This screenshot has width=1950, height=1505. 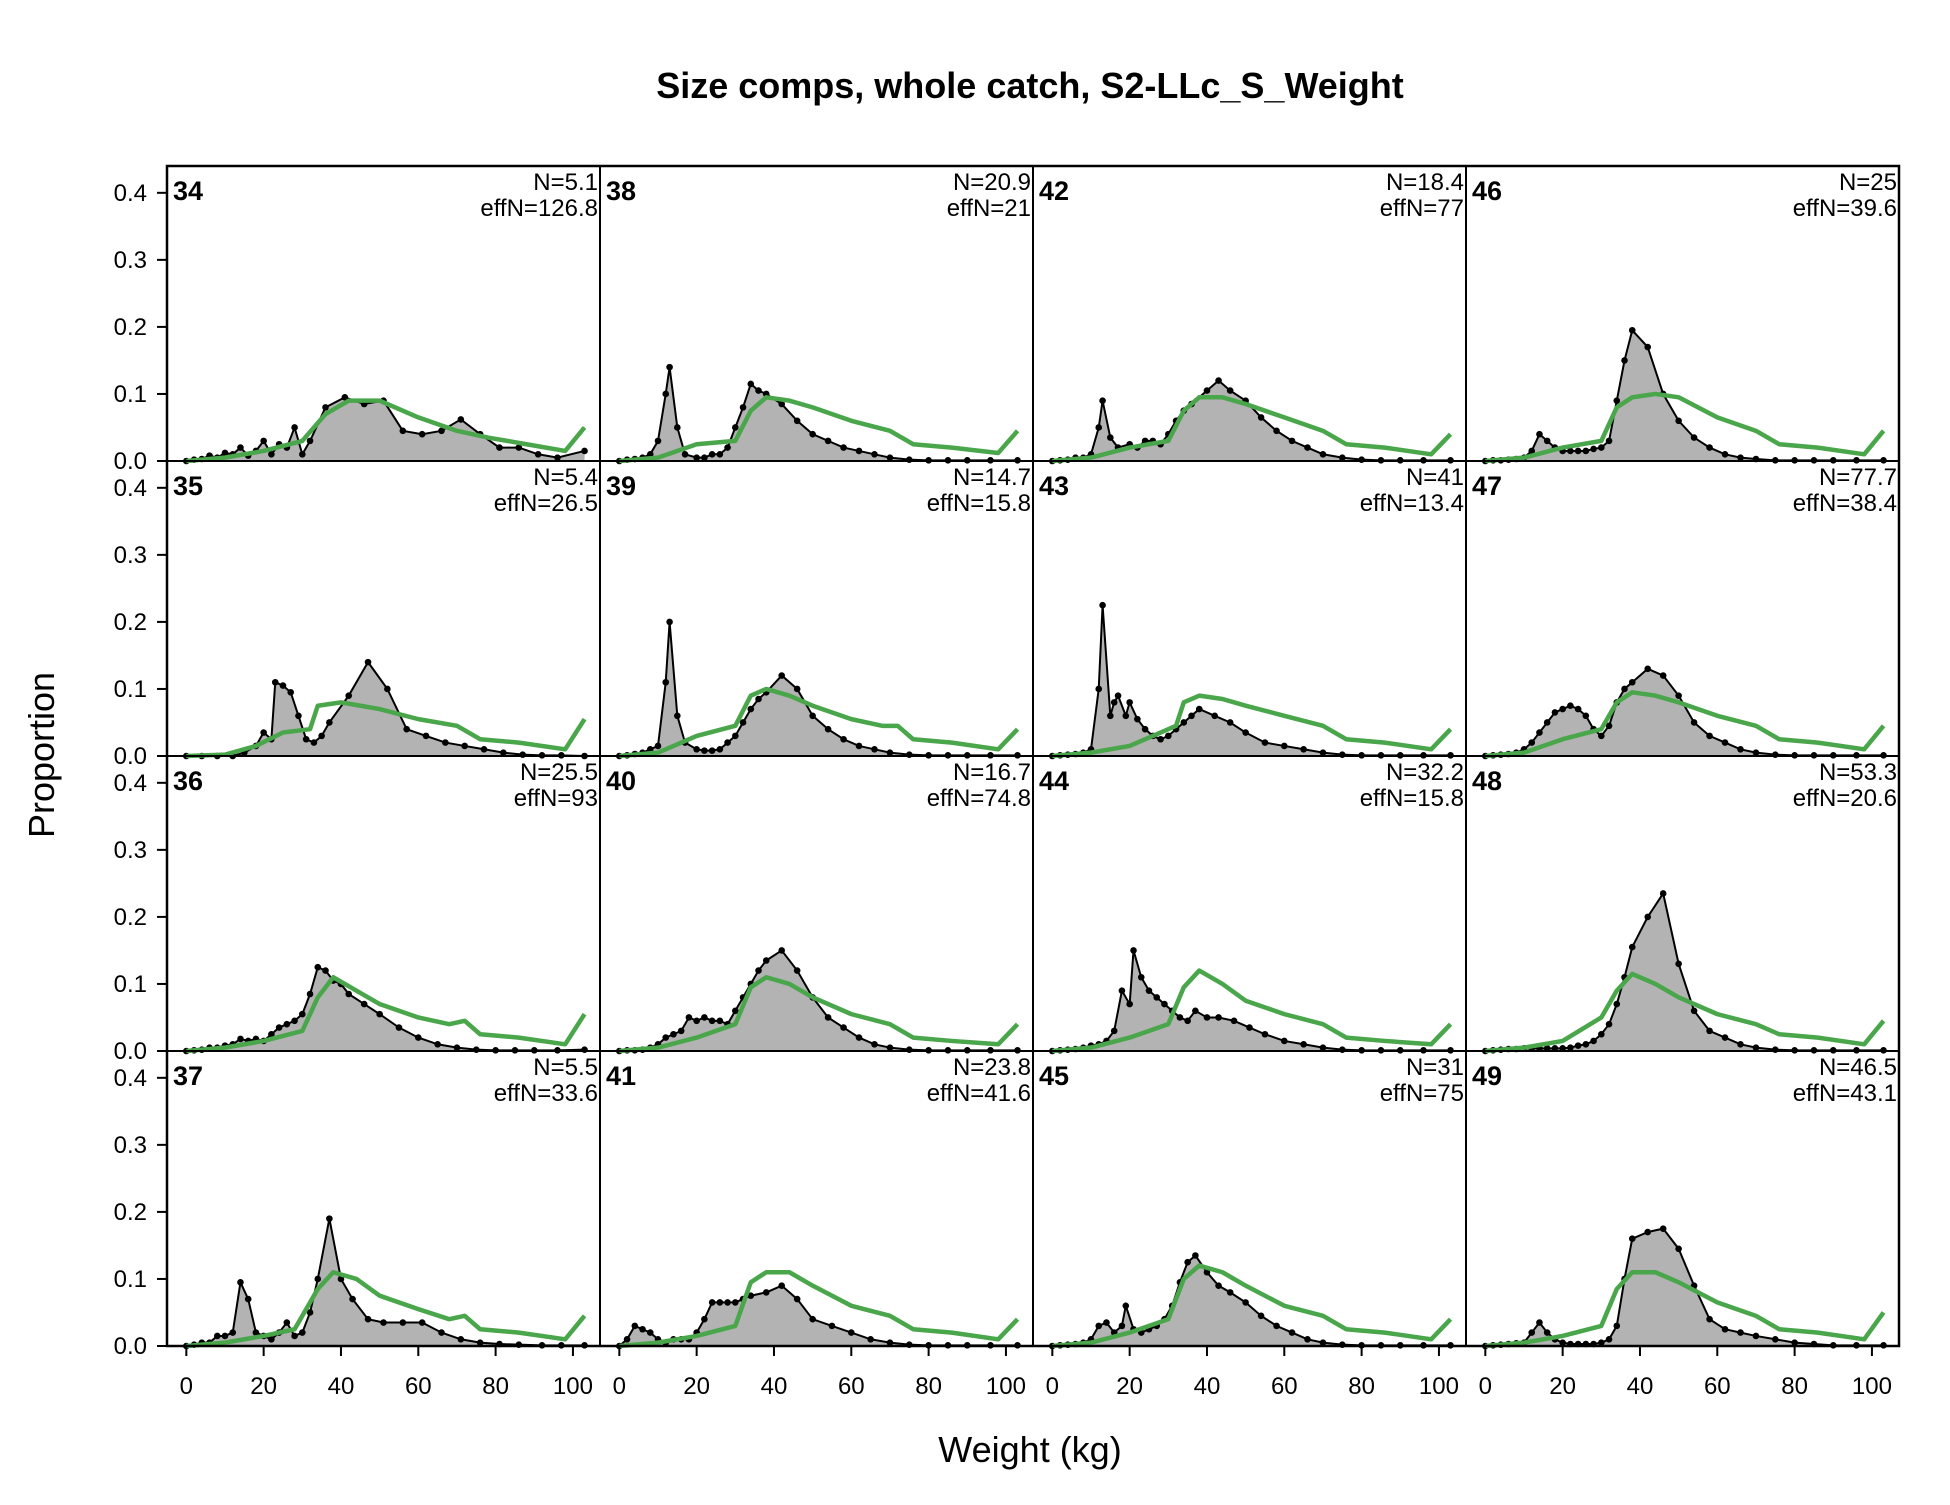 What do you see at coordinates (188, 781) in the screenshot?
I see `panel-label: 36` at bounding box center [188, 781].